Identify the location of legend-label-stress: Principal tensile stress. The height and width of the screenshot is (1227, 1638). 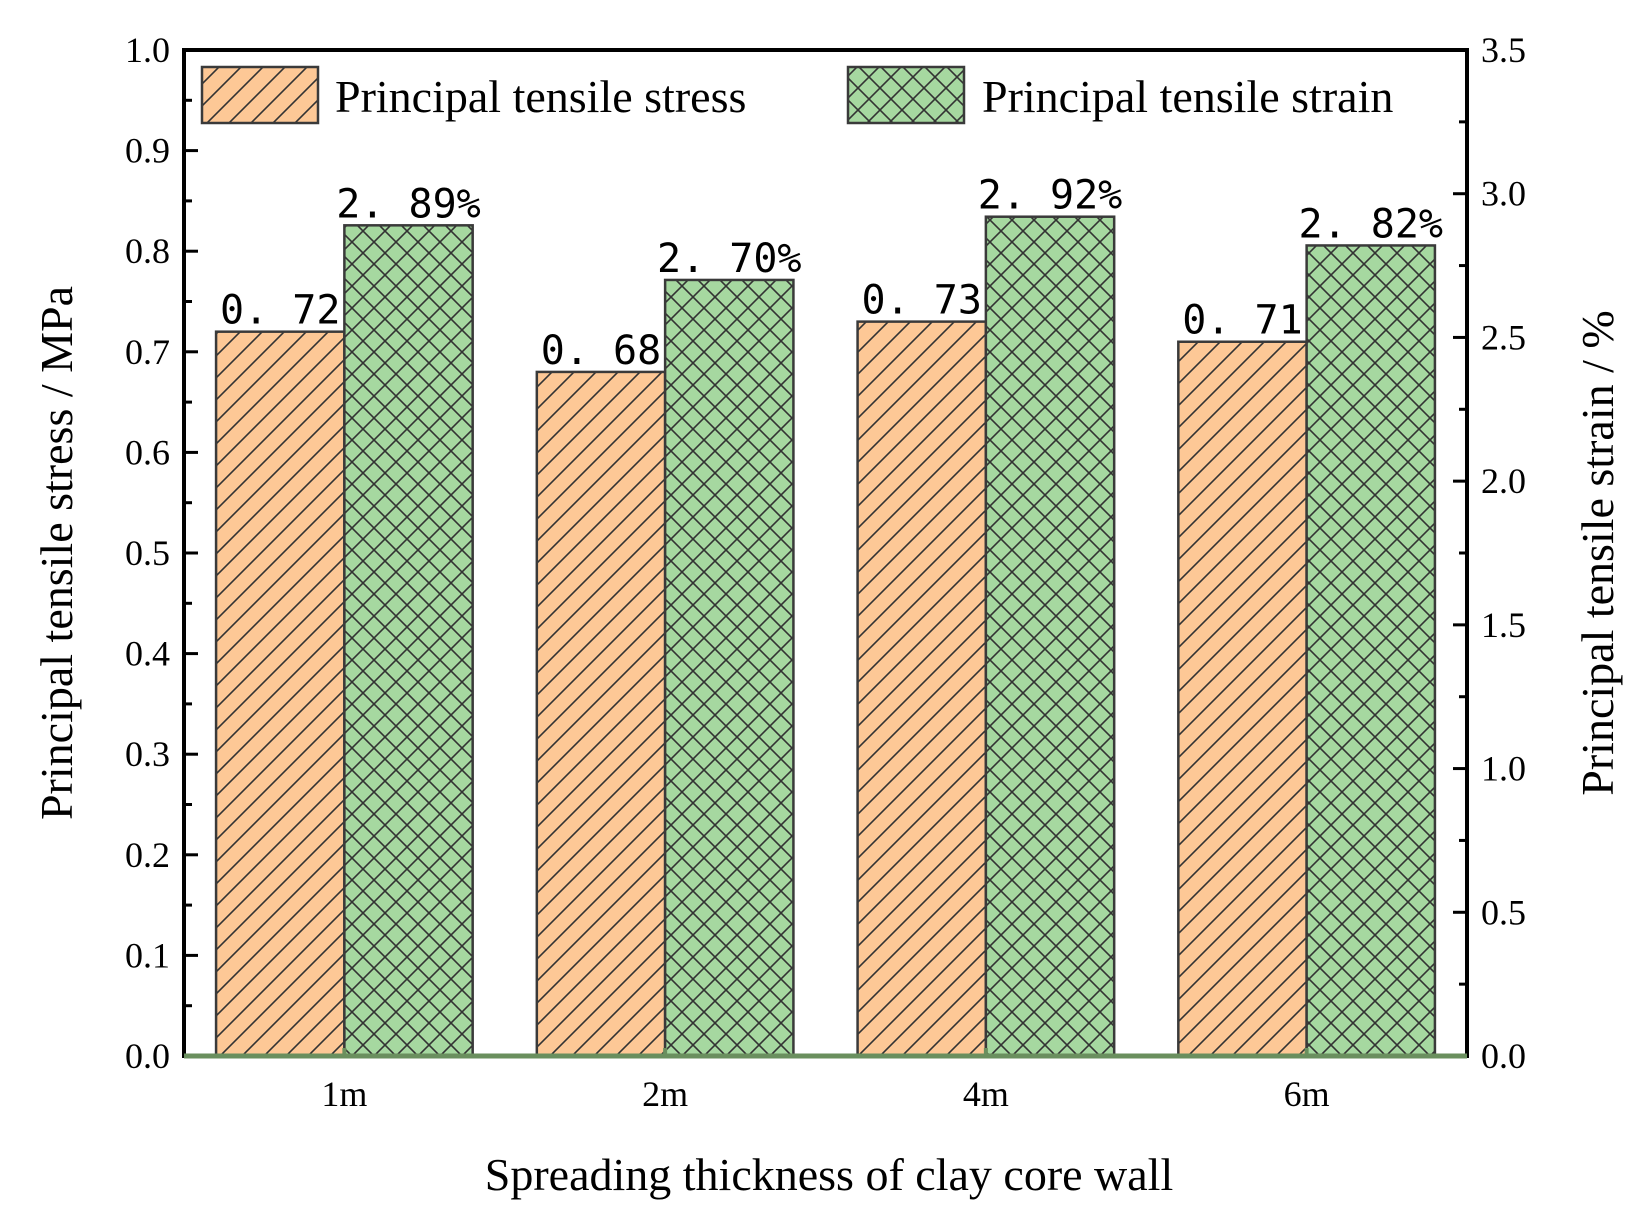
(540, 96).